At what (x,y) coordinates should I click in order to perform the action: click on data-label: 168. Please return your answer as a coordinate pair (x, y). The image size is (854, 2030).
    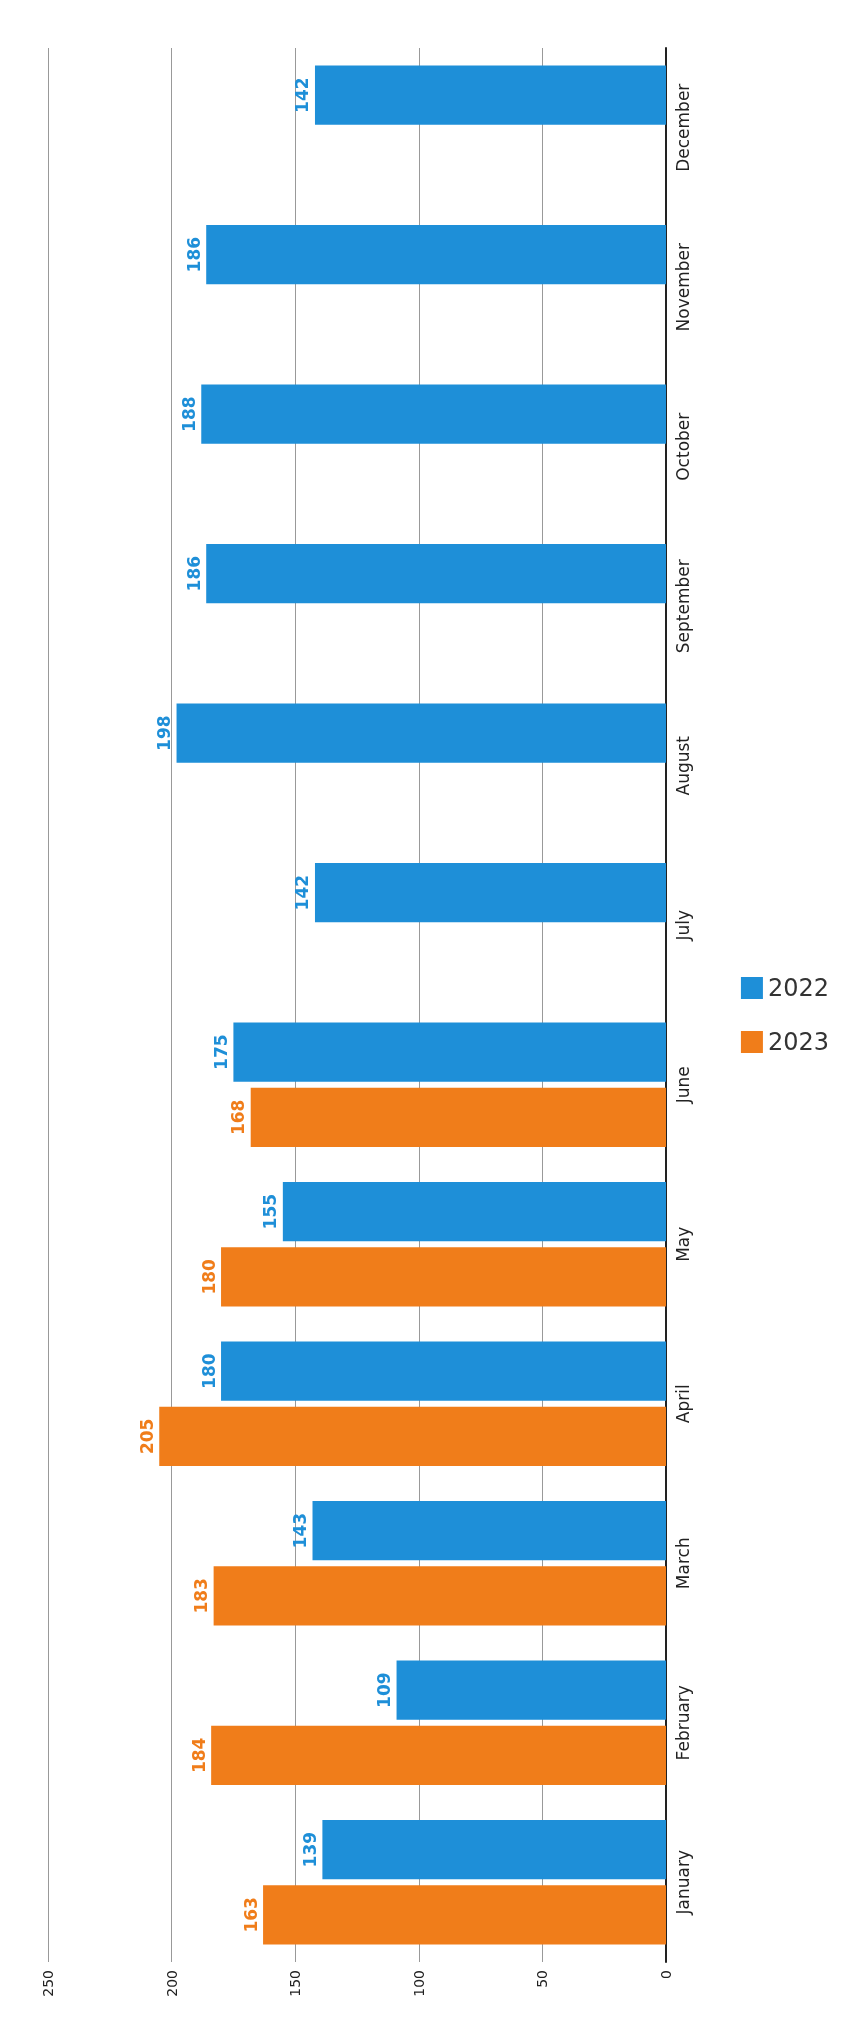
    Looking at the image, I should click on (238, 1117).